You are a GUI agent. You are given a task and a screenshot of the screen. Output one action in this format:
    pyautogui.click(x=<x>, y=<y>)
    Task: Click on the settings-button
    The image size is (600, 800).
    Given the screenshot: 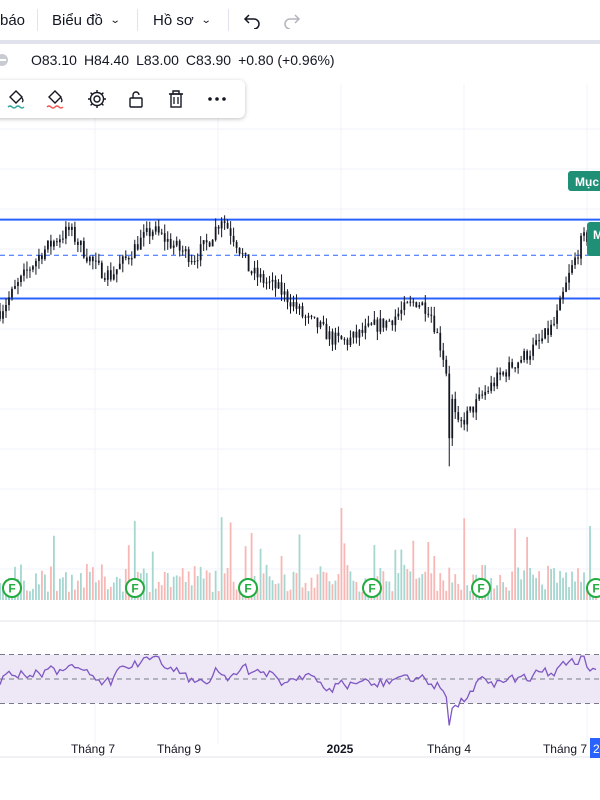 What is the action you would take?
    pyautogui.click(x=97, y=99)
    